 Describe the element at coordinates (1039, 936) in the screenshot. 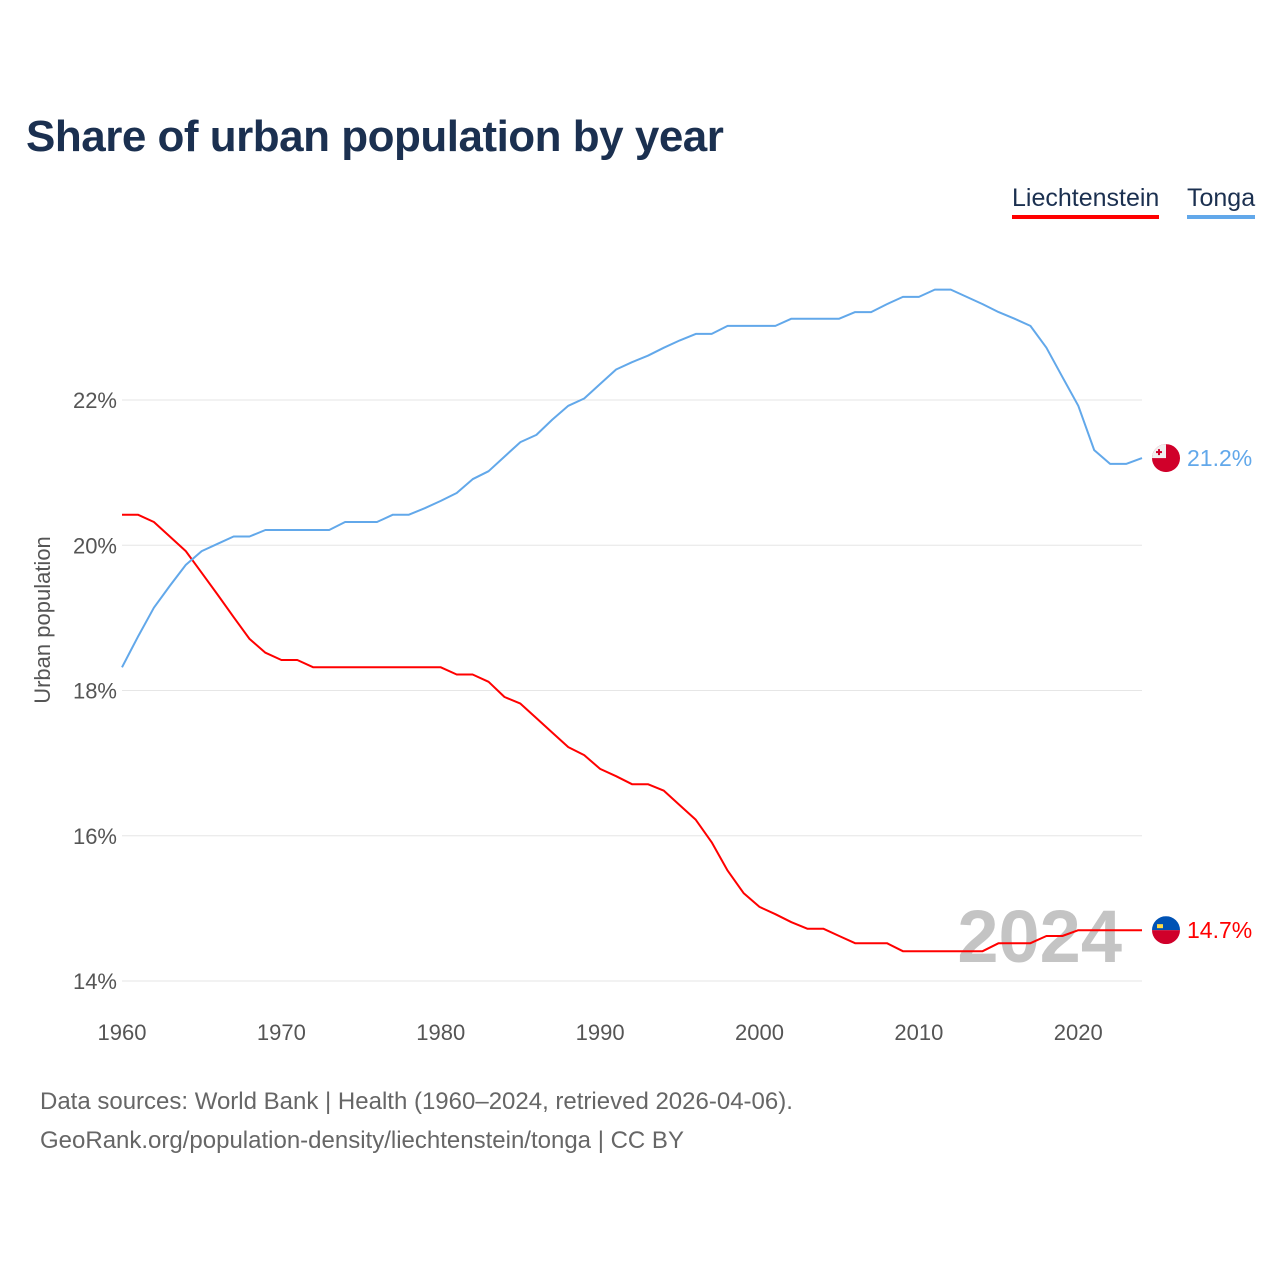

I see `year-watermark: 2024` at that location.